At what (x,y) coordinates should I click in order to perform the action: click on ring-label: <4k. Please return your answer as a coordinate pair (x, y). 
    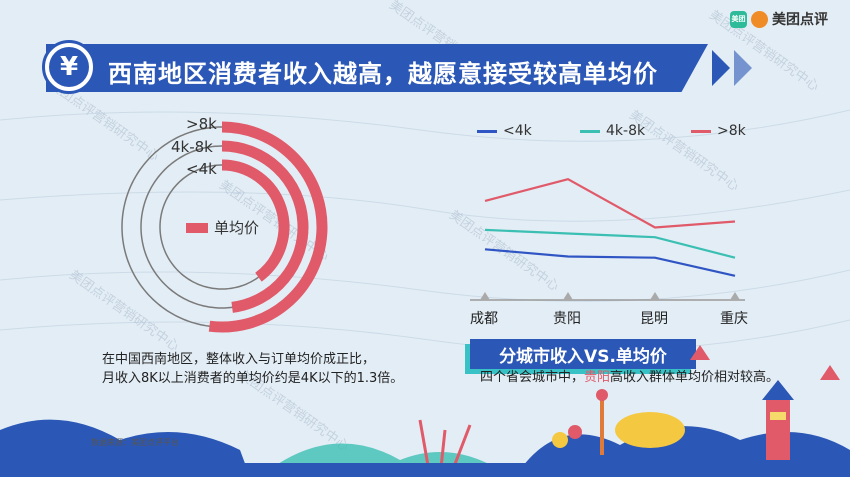
    Looking at the image, I should click on (201, 169).